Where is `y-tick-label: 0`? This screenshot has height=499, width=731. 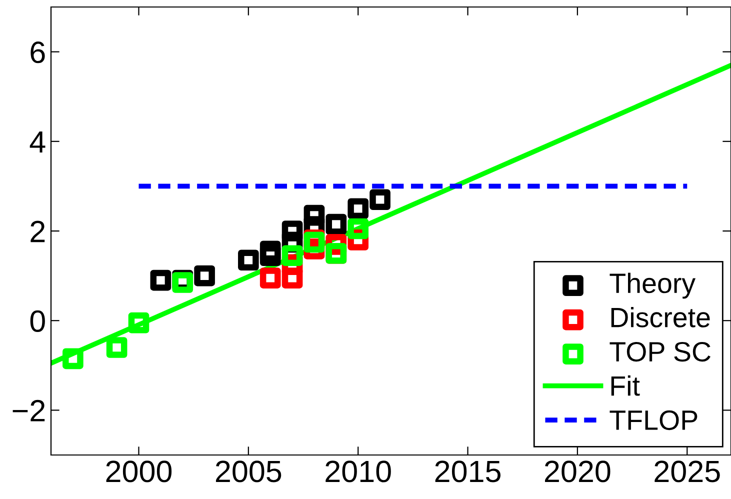 y-tick-label: 0 is located at coordinates (37, 321).